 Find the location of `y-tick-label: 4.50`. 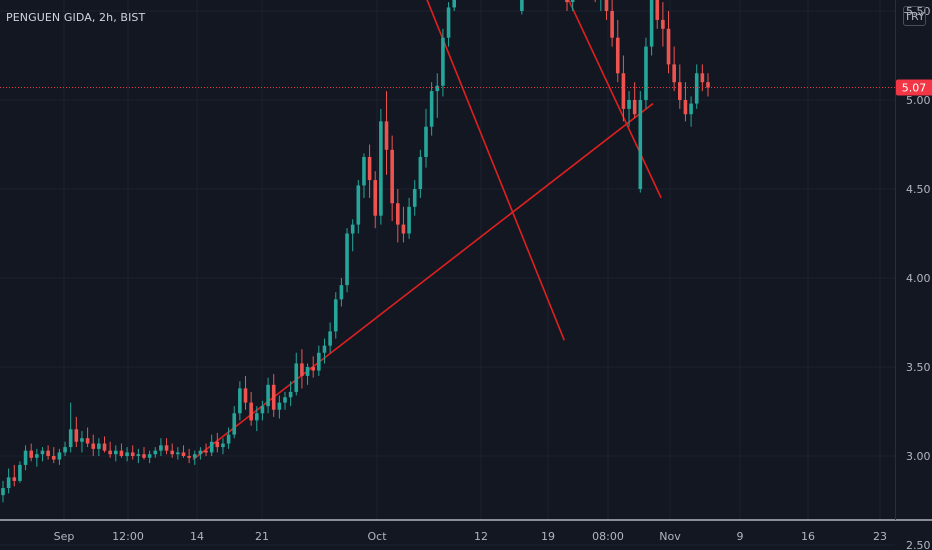

y-tick-label: 4.50 is located at coordinates (918, 189).